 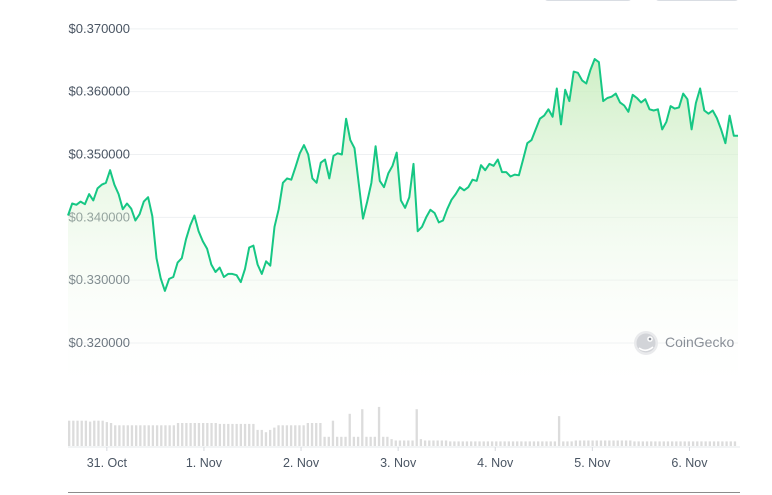 What do you see at coordinates (204, 463) in the screenshot?
I see `x-tick-label: 1. Nov` at bounding box center [204, 463].